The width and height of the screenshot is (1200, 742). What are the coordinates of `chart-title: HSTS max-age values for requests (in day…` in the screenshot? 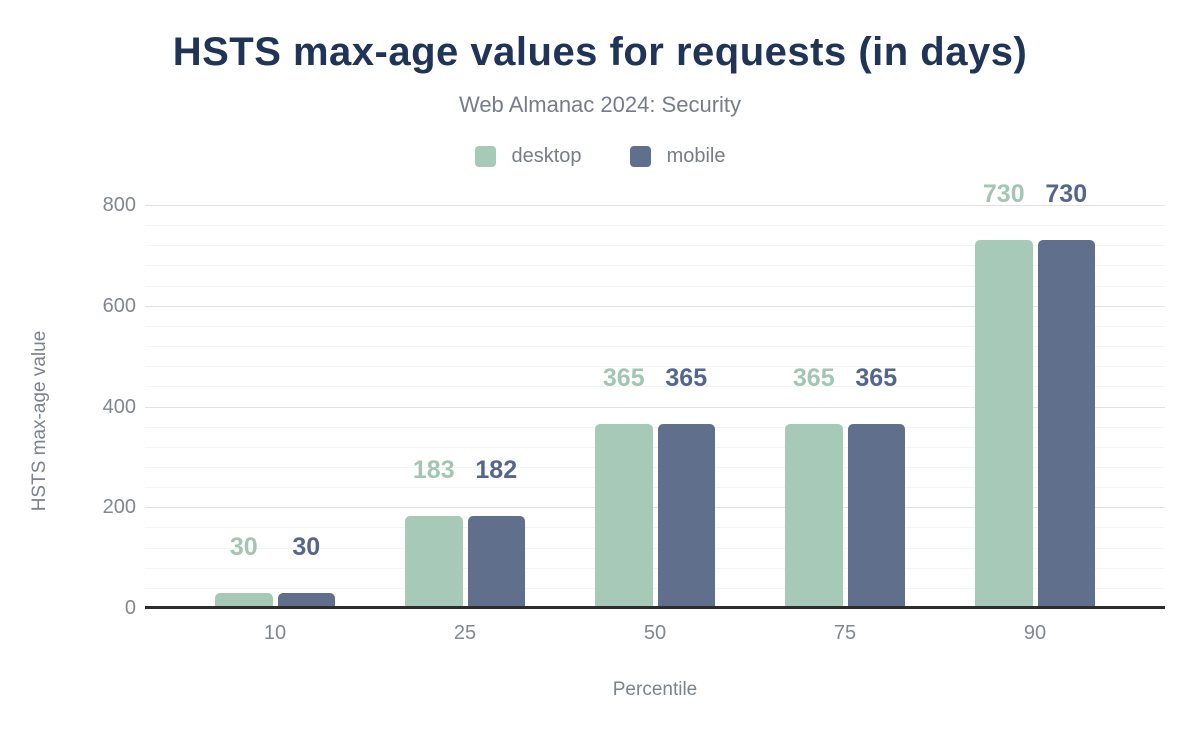 It's located at (600, 52).